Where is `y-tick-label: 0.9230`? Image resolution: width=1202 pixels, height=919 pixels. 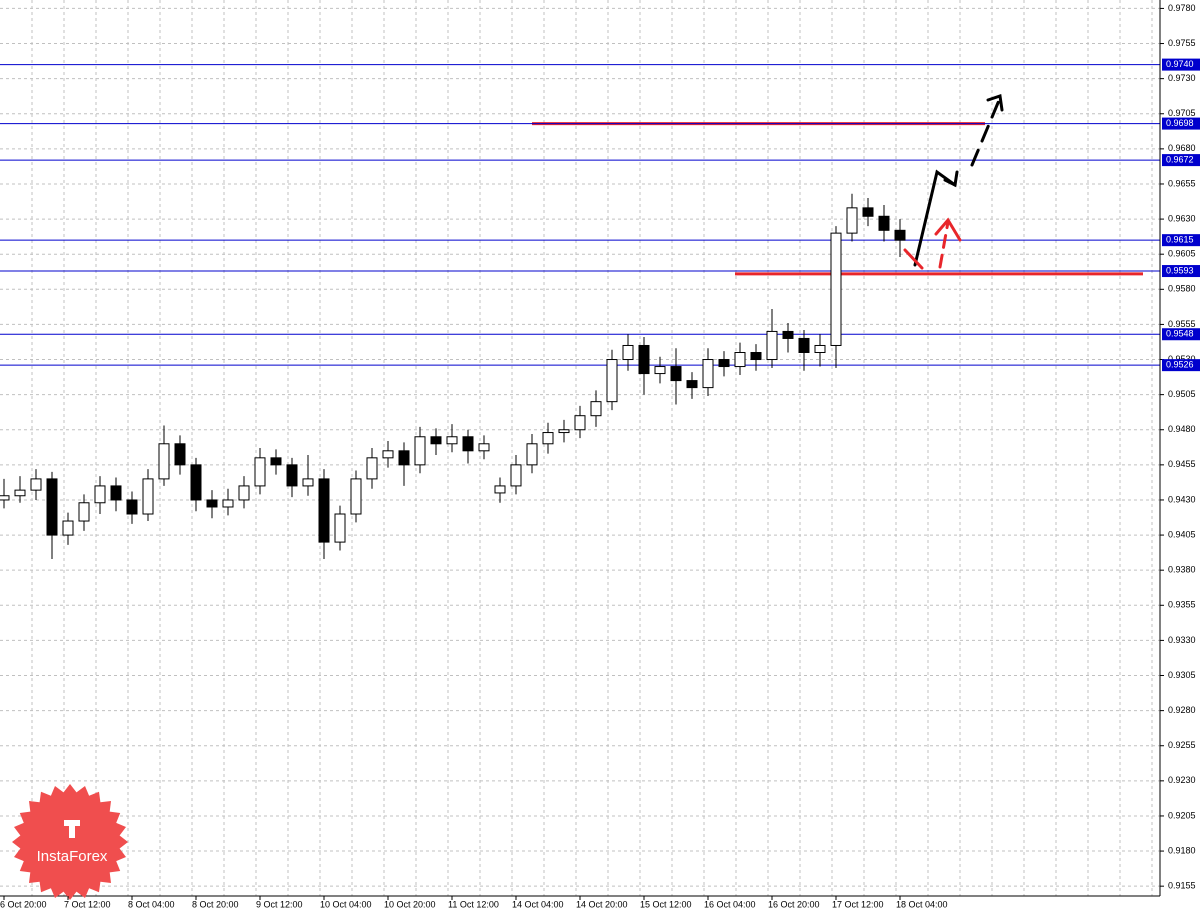
y-tick-label: 0.9230 is located at coordinates (1182, 780).